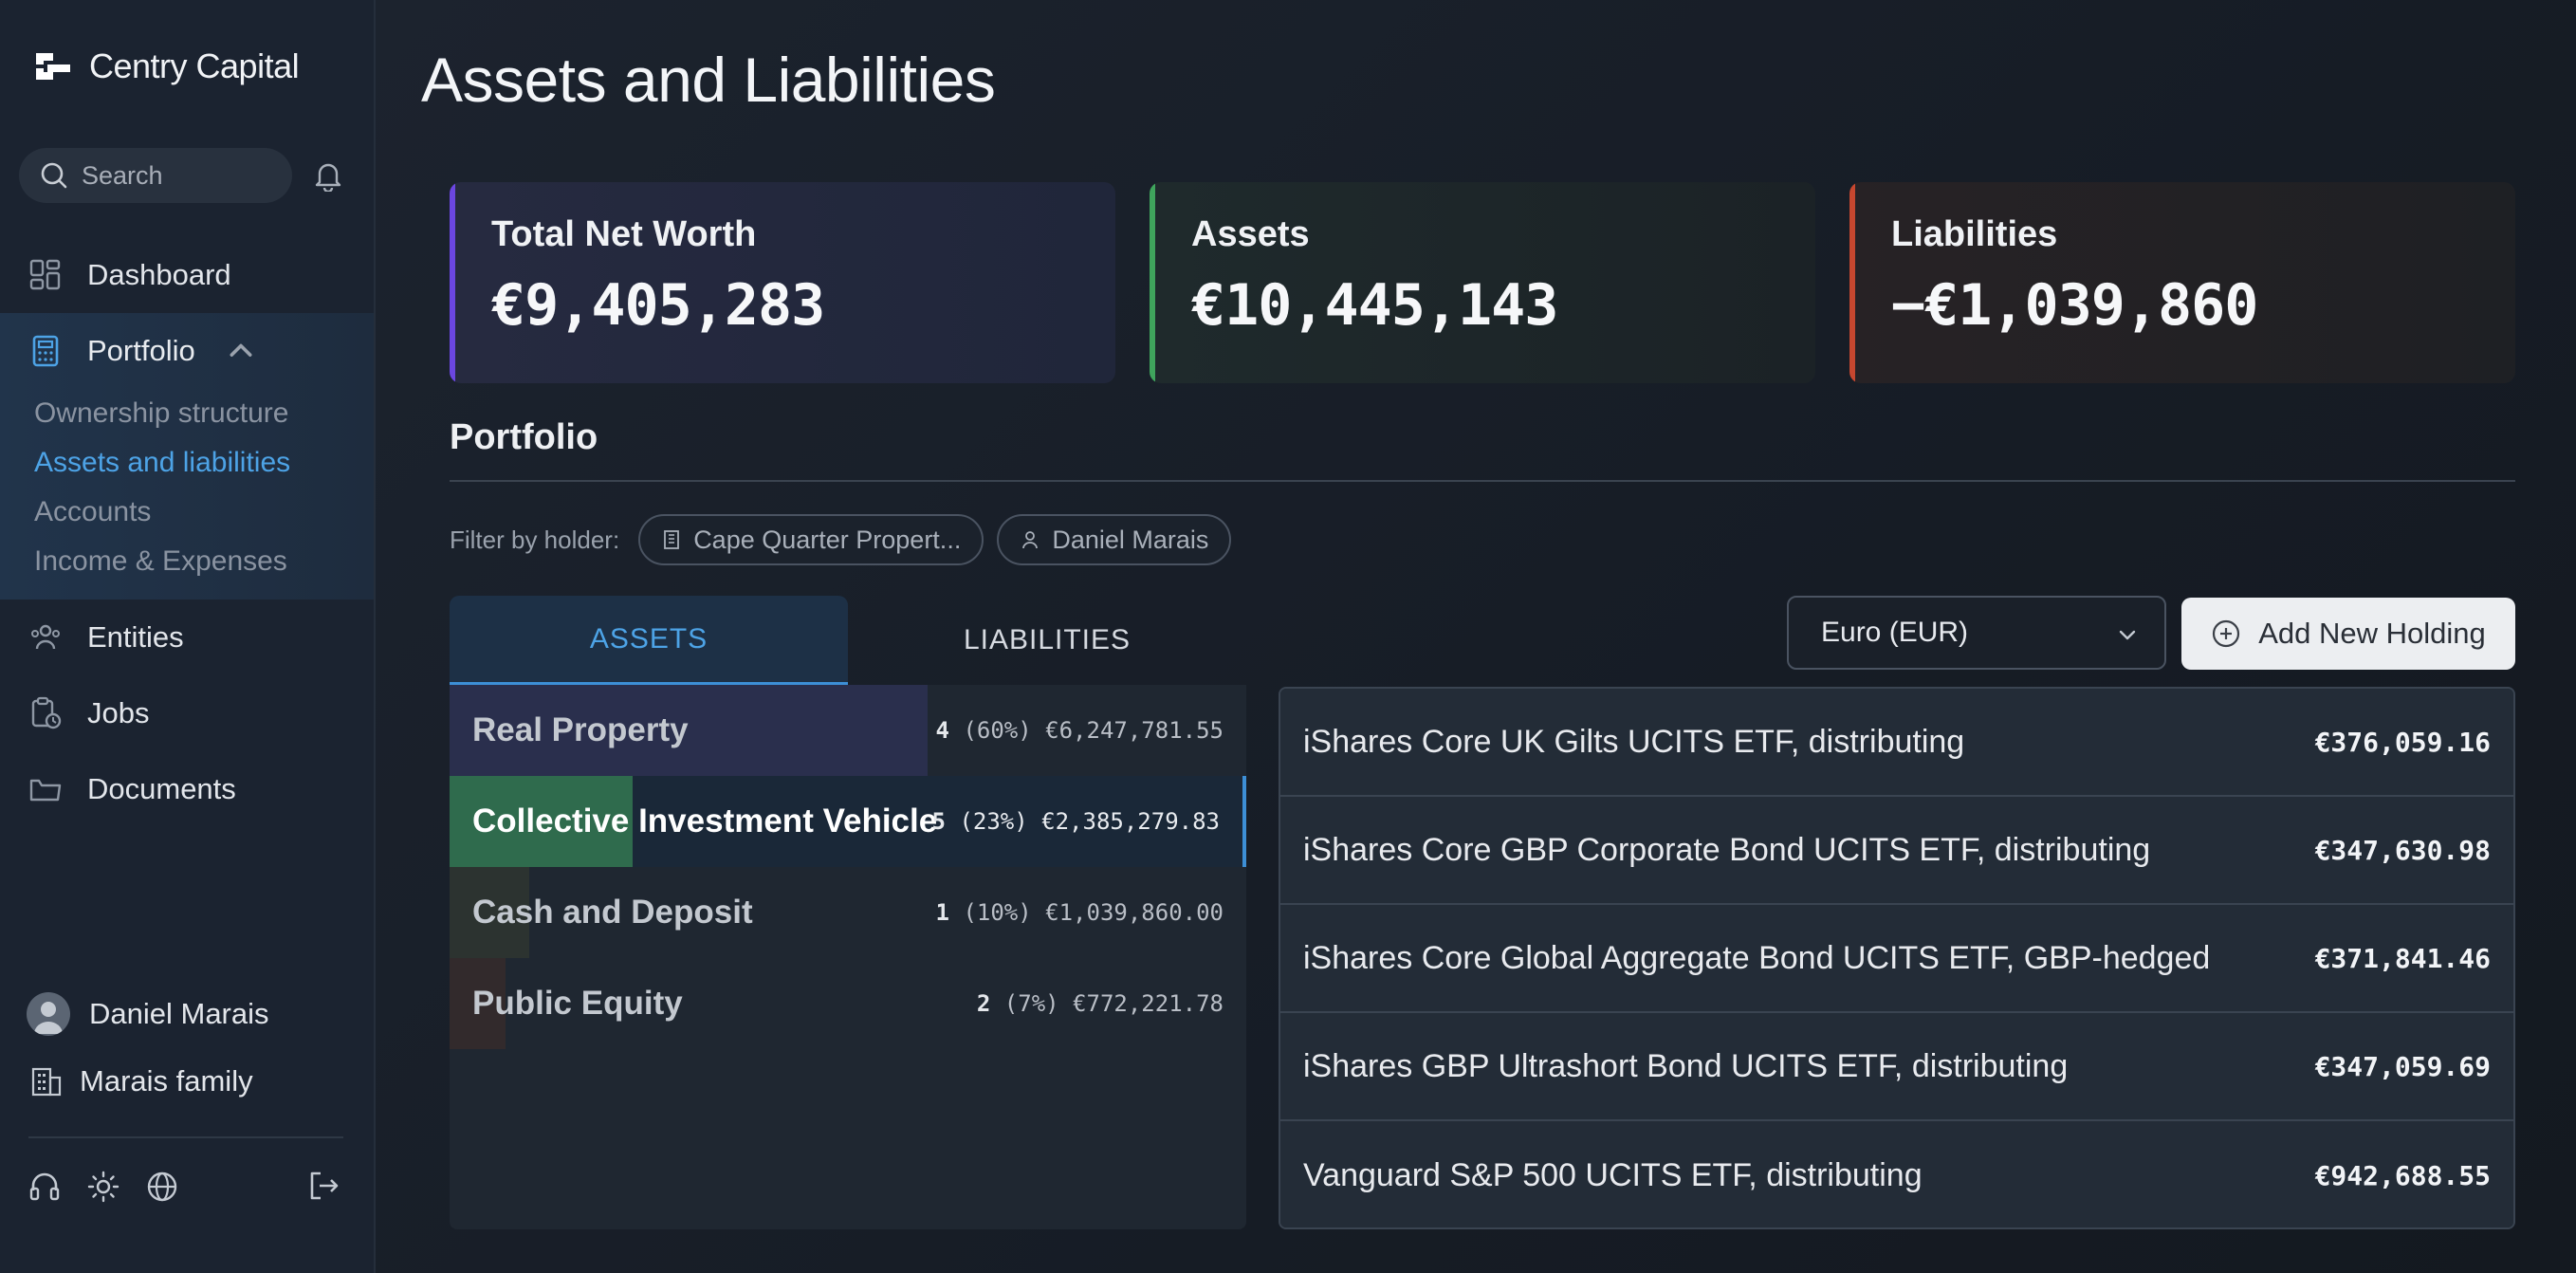 The height and width of the screenshot is (1273, 2576). I want to click on nav-item-jobs: Jobs, so click(187, 713).